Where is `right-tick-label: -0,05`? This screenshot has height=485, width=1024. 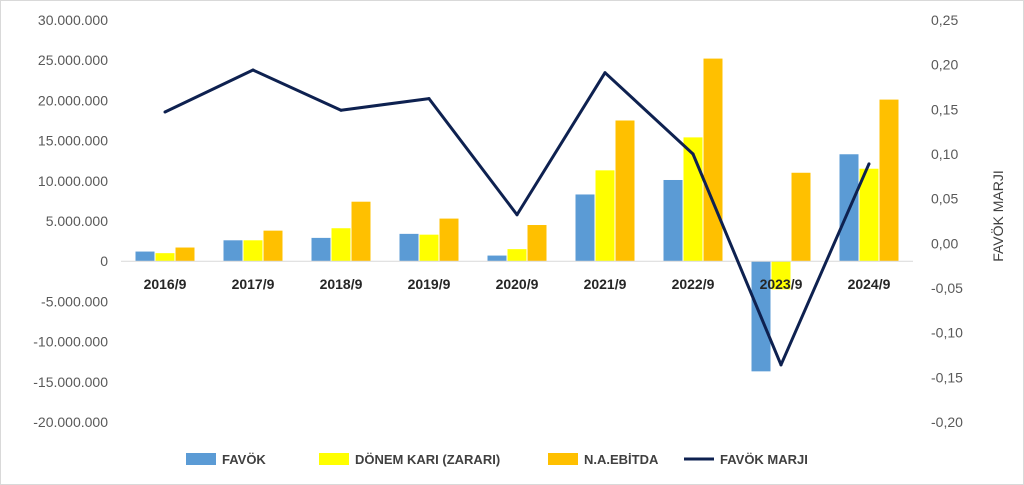 right-tick-label: -0,05 is located at coordinates (947, 288).